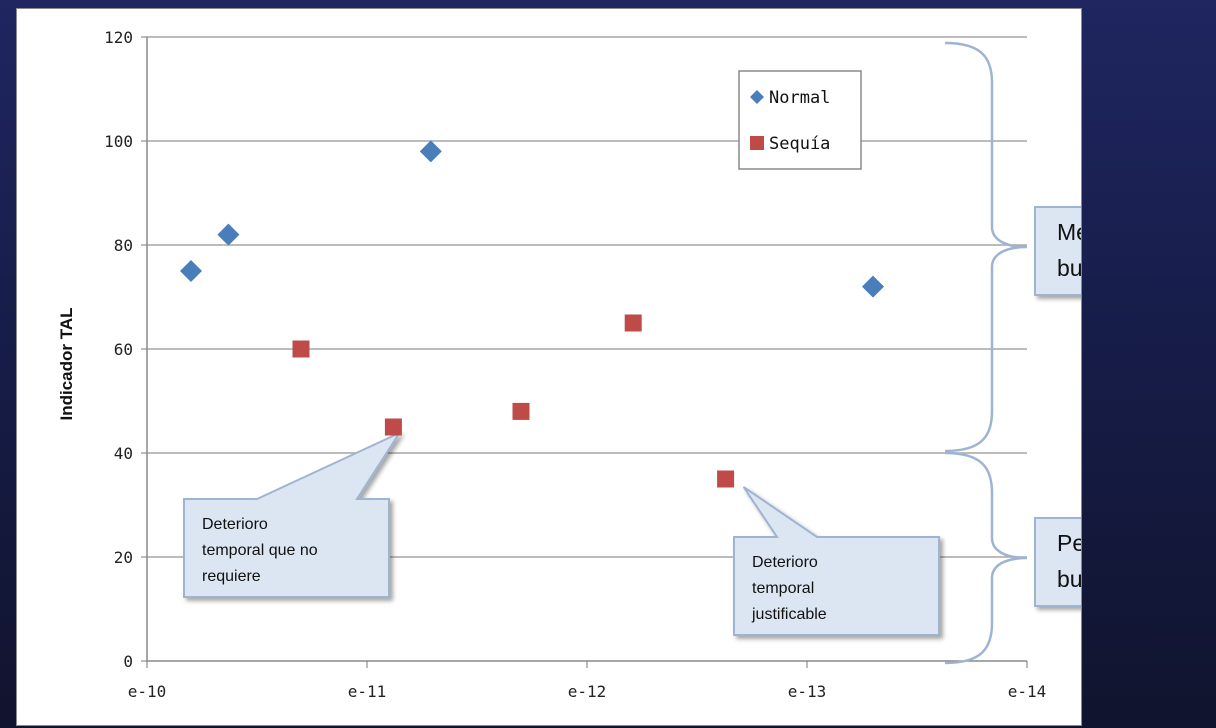 This screenshot has height=728, width=1216. I want to click on brackets: Mejor que bueno Peor que bueno, so click(1012, 353).